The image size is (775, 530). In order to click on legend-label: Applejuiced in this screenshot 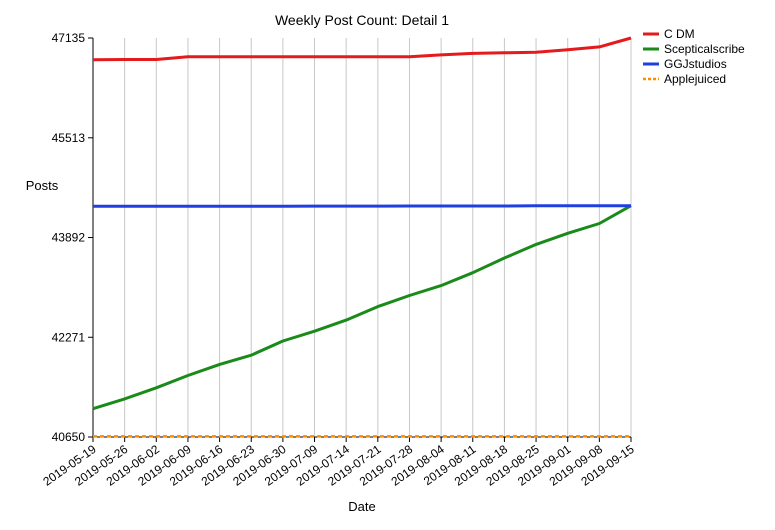, I will do `click(695, 79)`.